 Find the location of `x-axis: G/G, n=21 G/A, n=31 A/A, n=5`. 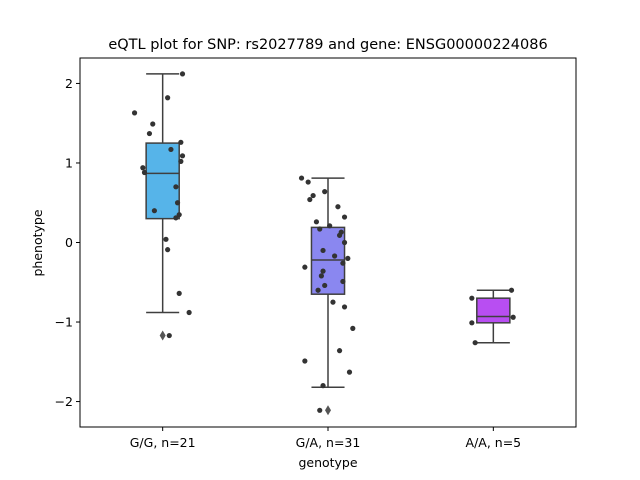

x-axis: G/G, n=21 G/A, n=31 A/A, n=5 is located at coordinates (325, 438).